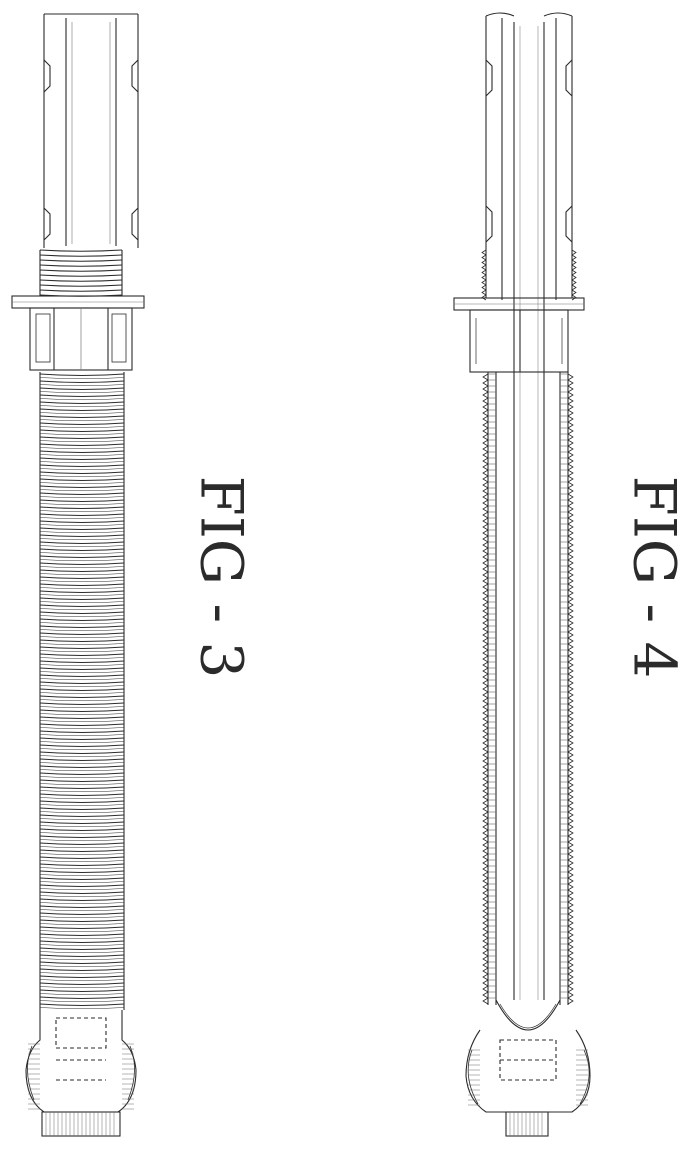 The width and height of the screenshot is (683, 1152). I want to click on fig3-end-fitting, so click(81, 1073).